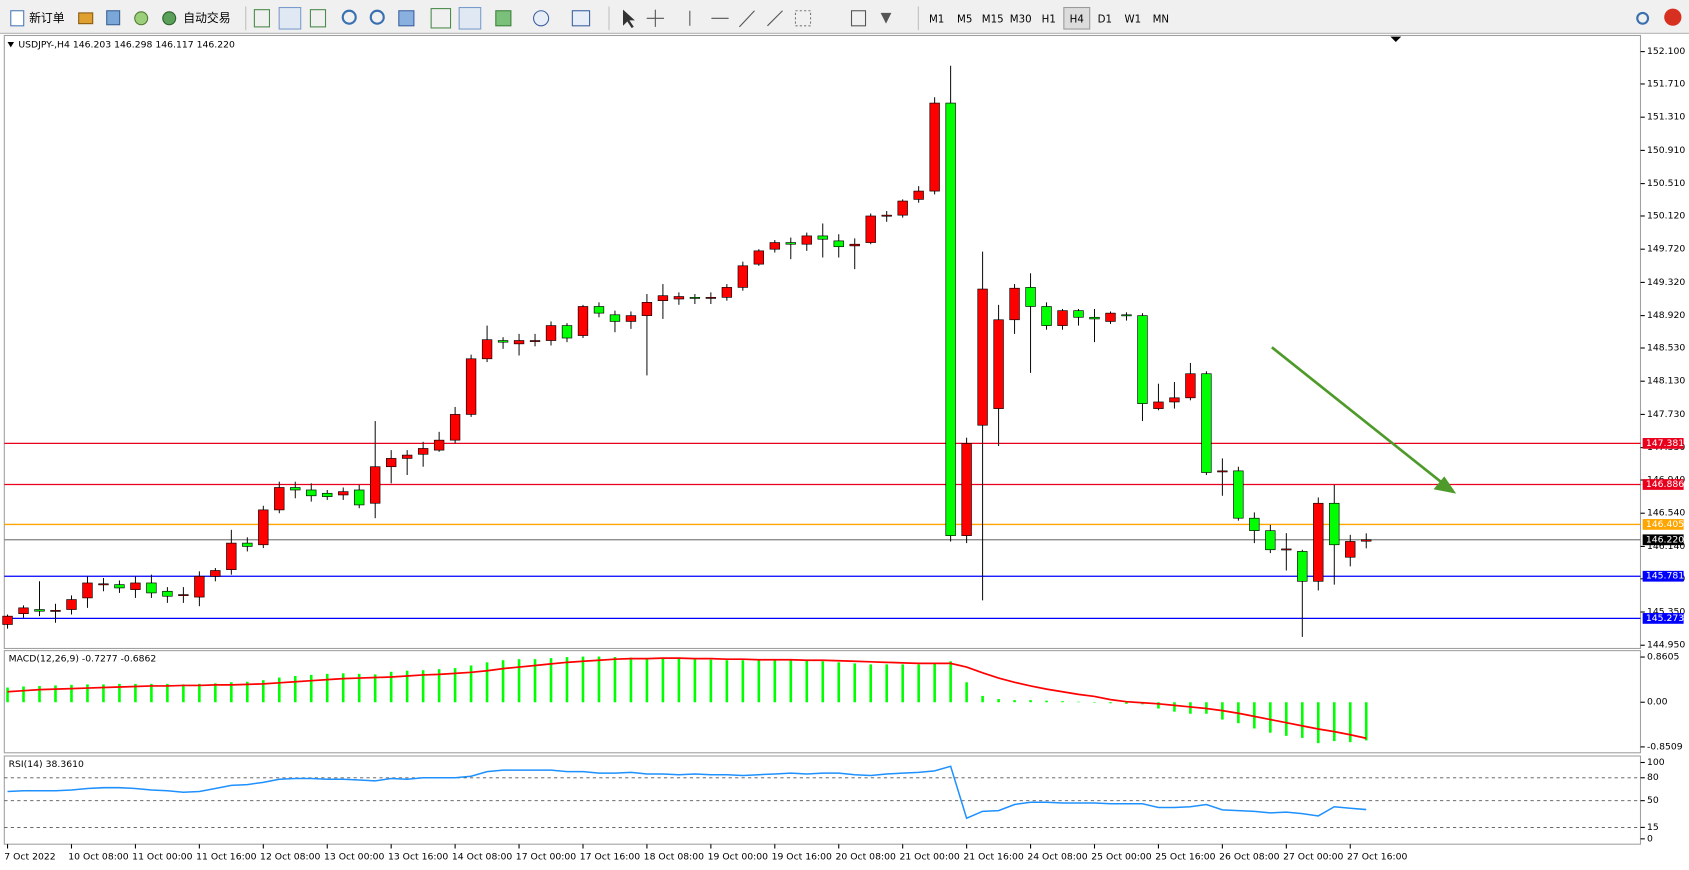 This screenshot has height=870, width=1689. What do you see at coordinates (964, 19) in the screenshot?
I see `timeframe-button: M5` at bounding box center [964, 19].